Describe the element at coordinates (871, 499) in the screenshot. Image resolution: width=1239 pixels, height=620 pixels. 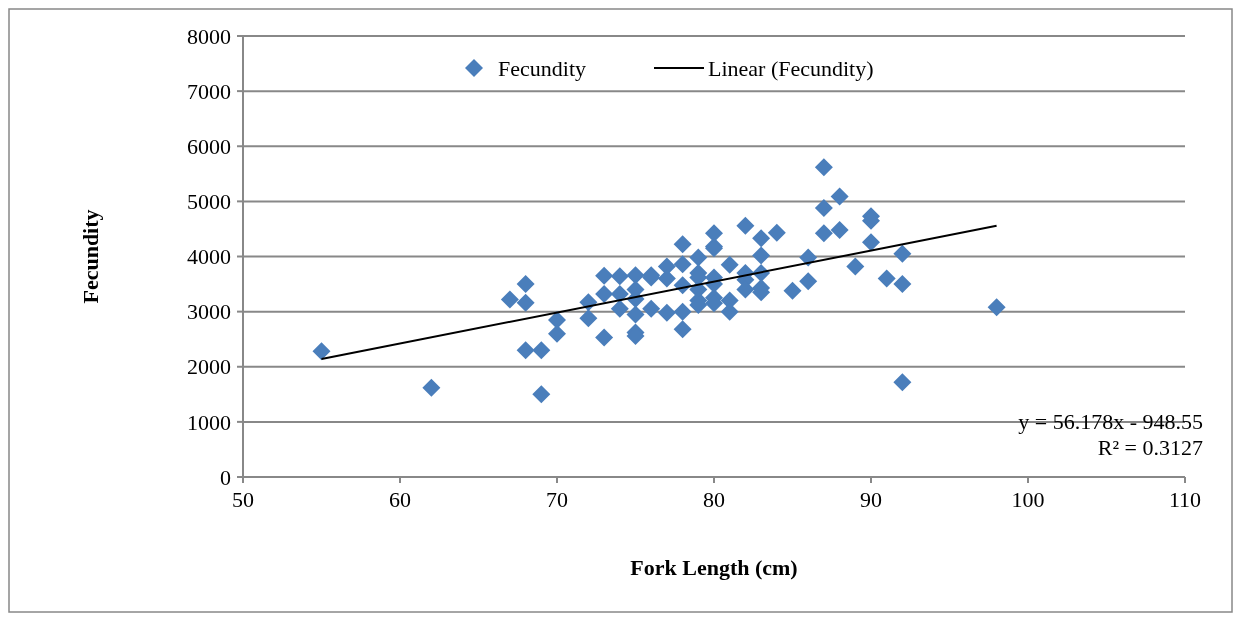
I see `x-tick-label: 90` at that location.